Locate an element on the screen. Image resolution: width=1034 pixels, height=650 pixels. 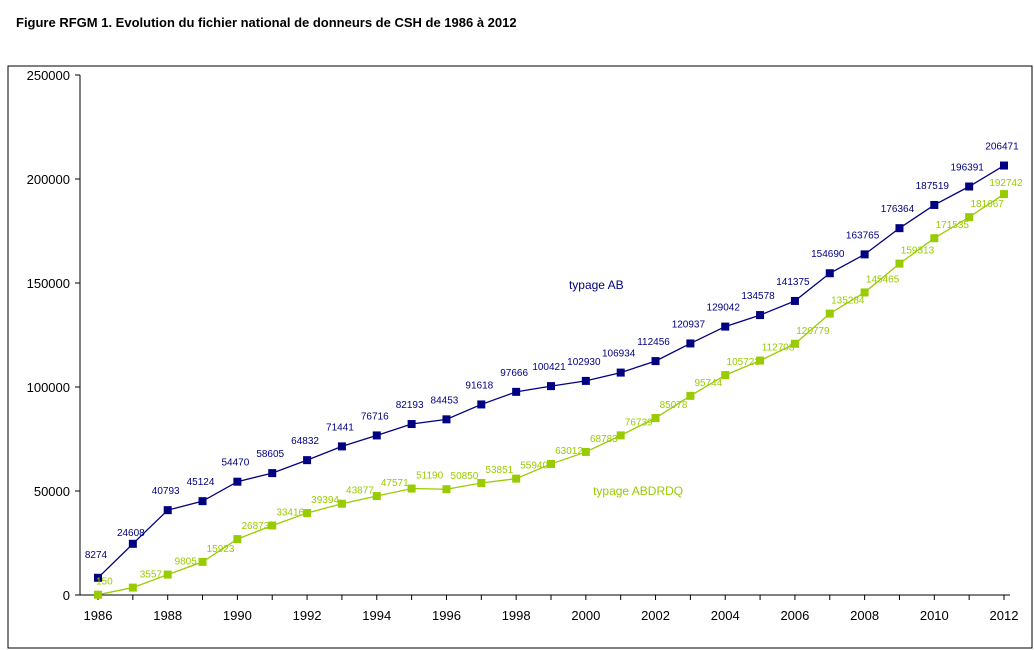
data-label: 53851 is located at coordinates (499, 470).